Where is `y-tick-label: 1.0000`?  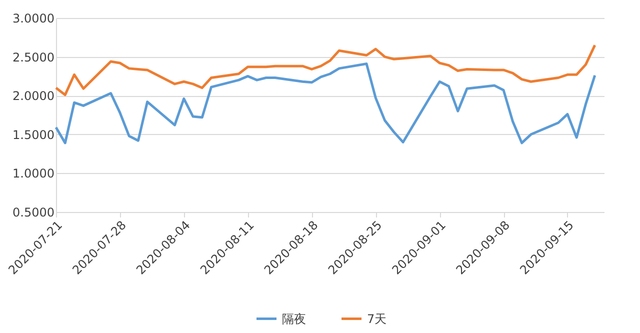
y-tick-label: 1.0000 is located at coordinates (33, 173).